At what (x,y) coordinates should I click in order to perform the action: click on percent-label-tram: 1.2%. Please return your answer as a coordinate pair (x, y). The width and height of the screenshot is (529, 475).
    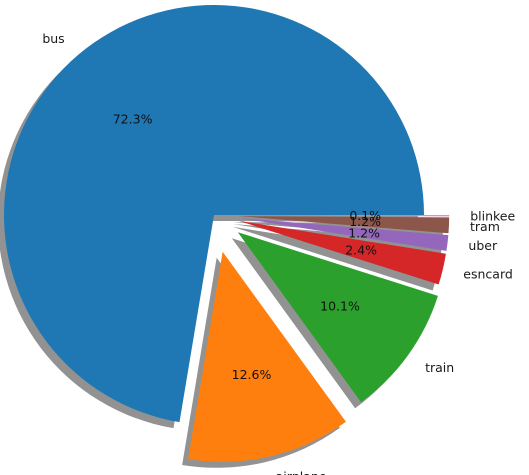
    Looking at the image, I should click on (365, 221).